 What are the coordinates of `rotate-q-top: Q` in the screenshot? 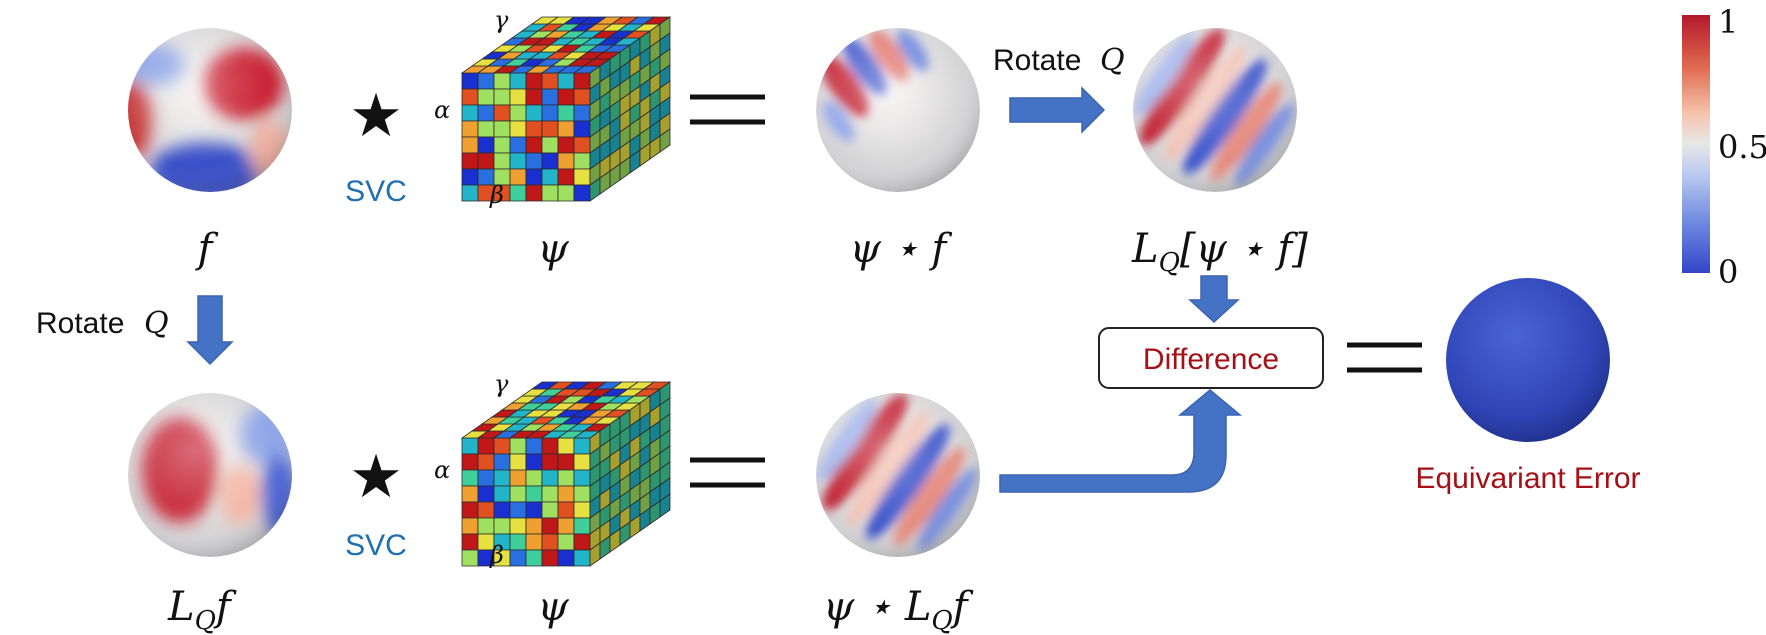 It's located at (1112, 60).